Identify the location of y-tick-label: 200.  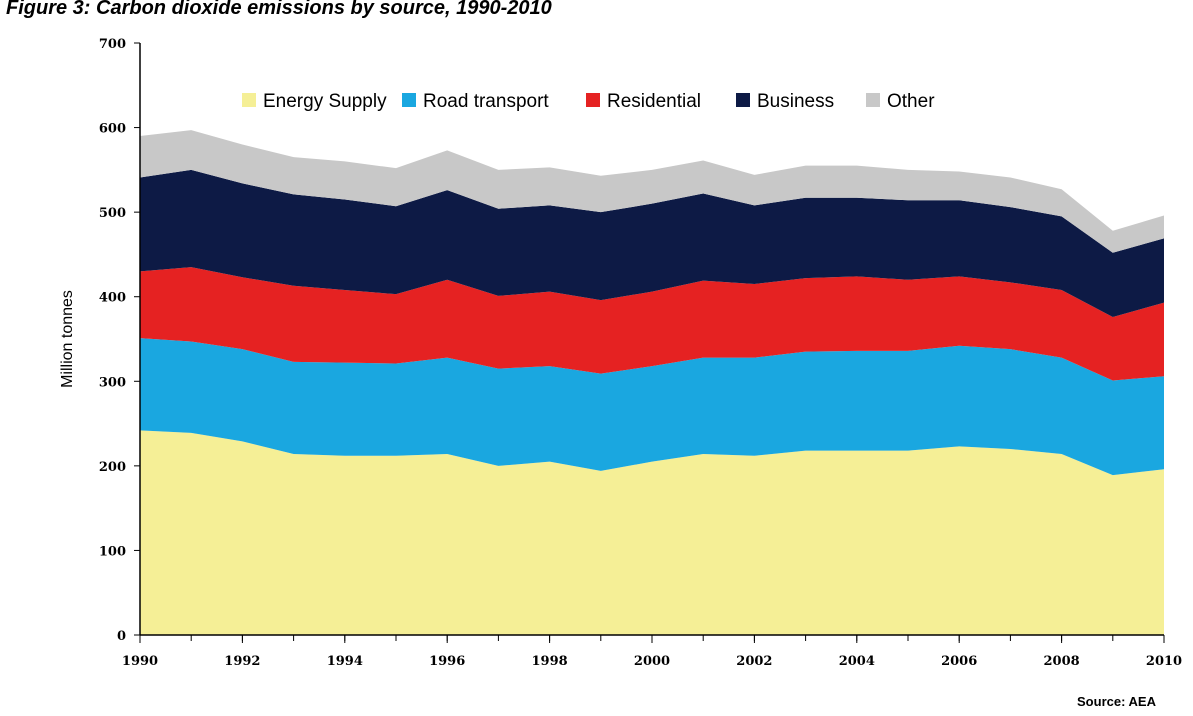
(112, 467).